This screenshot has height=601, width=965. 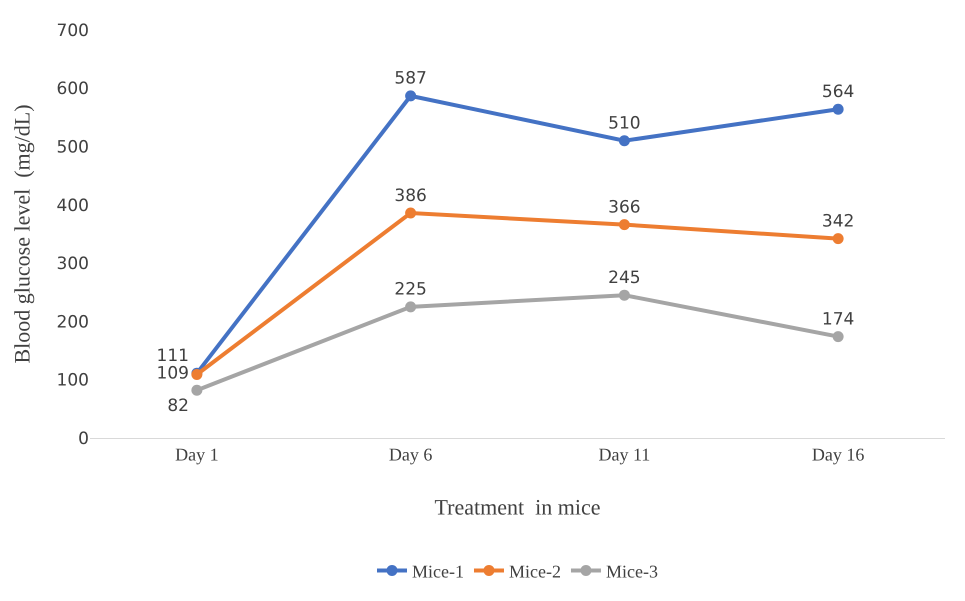 I want to click on y-tick-label: 400, so click(x=72, y=206).